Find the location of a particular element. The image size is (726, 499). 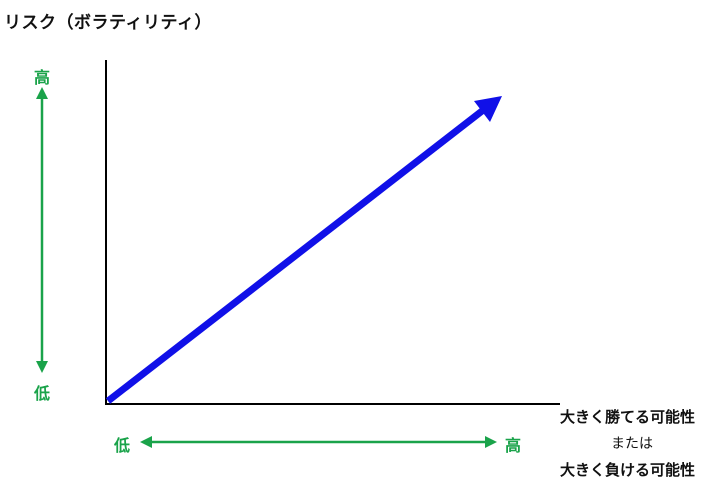

x-axis-low-label: 低 is located at coordinates (122, 445).